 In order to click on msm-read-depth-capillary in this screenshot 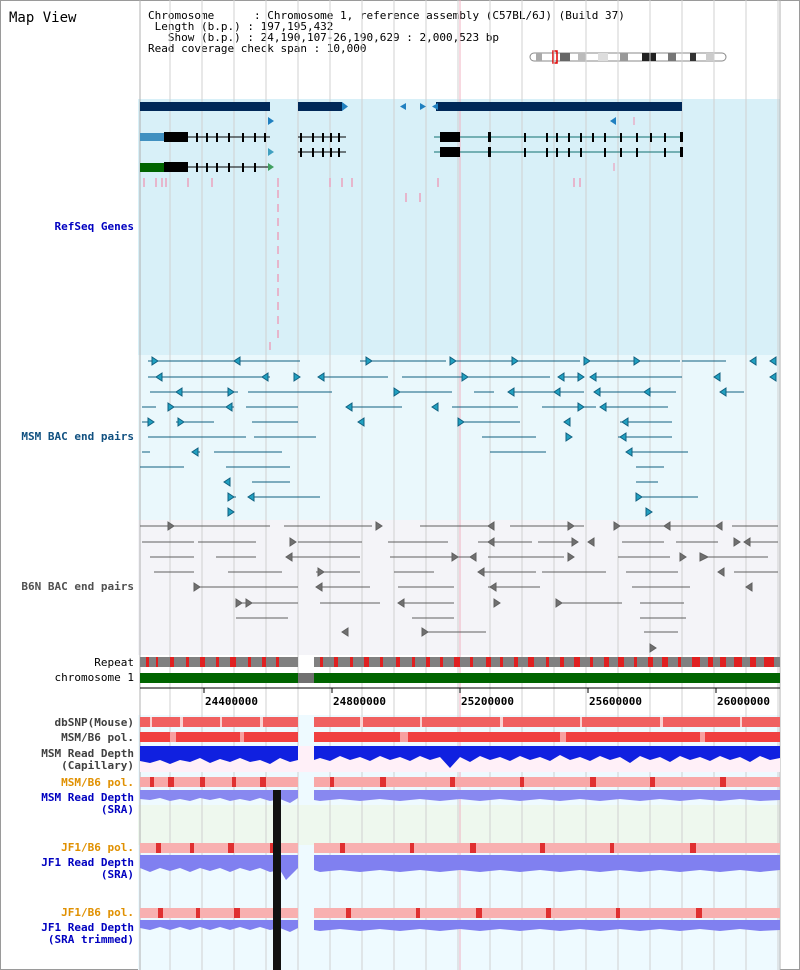, I will do `click(460, 759)`.